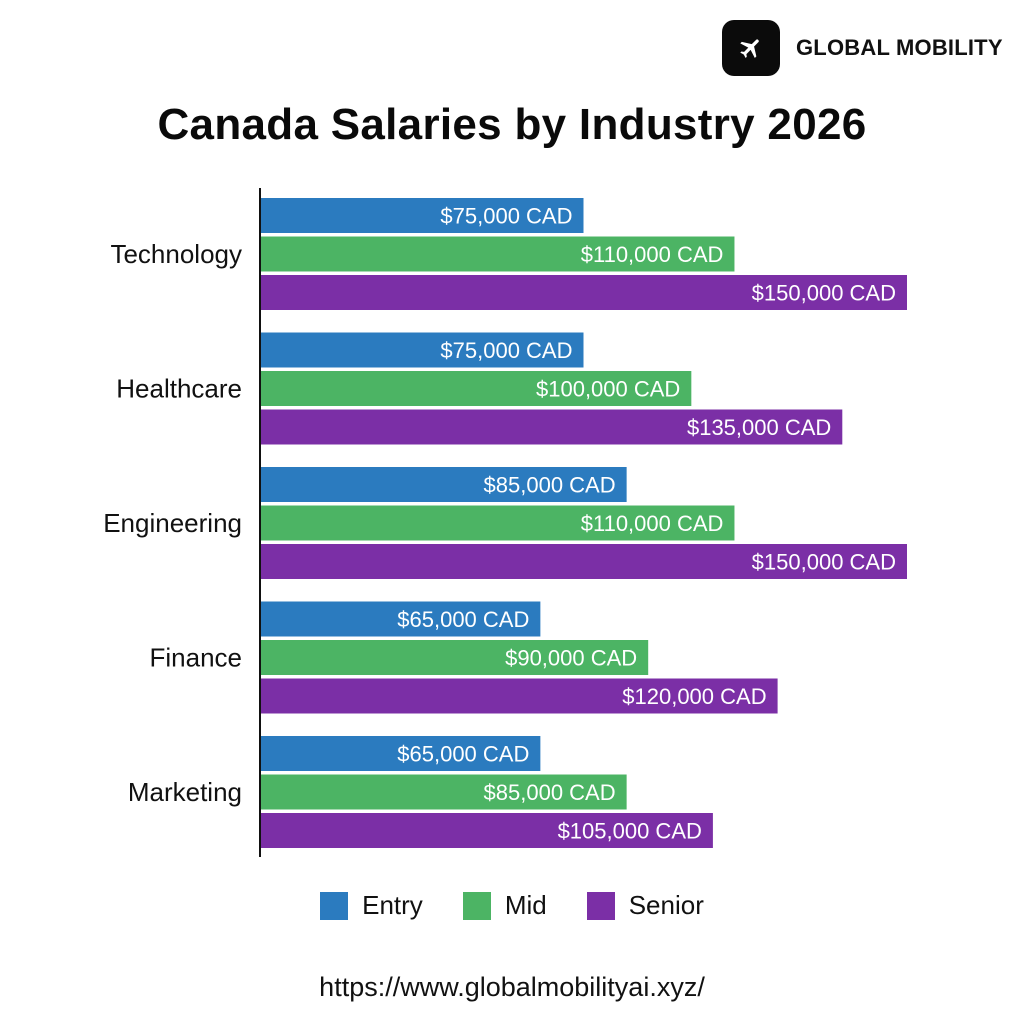 This screenshot has height=1024, width=1024. Describe the element at coordinates (608, 389) in the screenshot. I see `bar-value-label: $100,000 CAD` at that location.